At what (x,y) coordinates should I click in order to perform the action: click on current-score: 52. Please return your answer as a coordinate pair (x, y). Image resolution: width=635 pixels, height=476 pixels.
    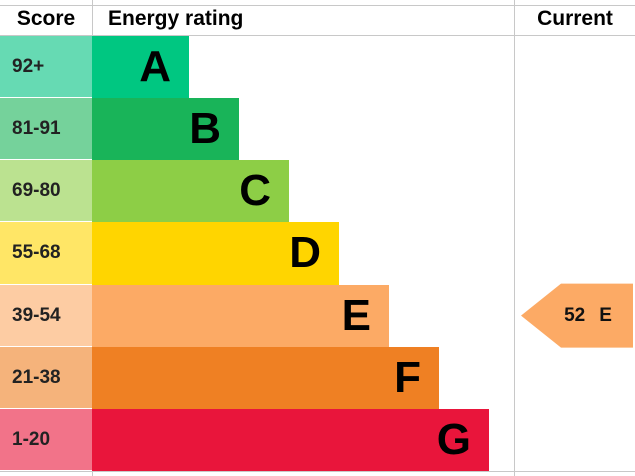
    Looking at the image, I should click on (575, 315).